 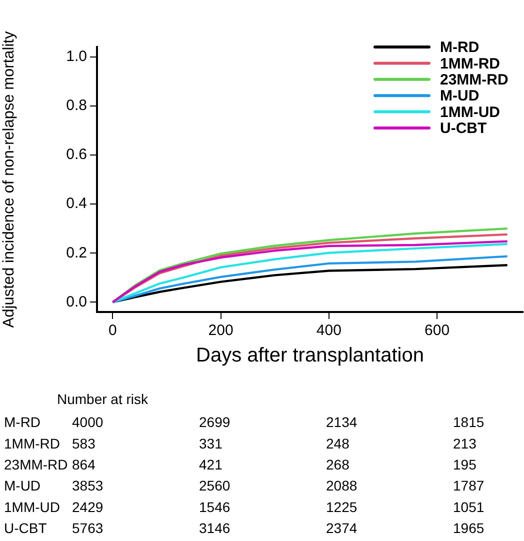 I want to click on legend-label: 23MM-RD, so click(x=474, y=80).